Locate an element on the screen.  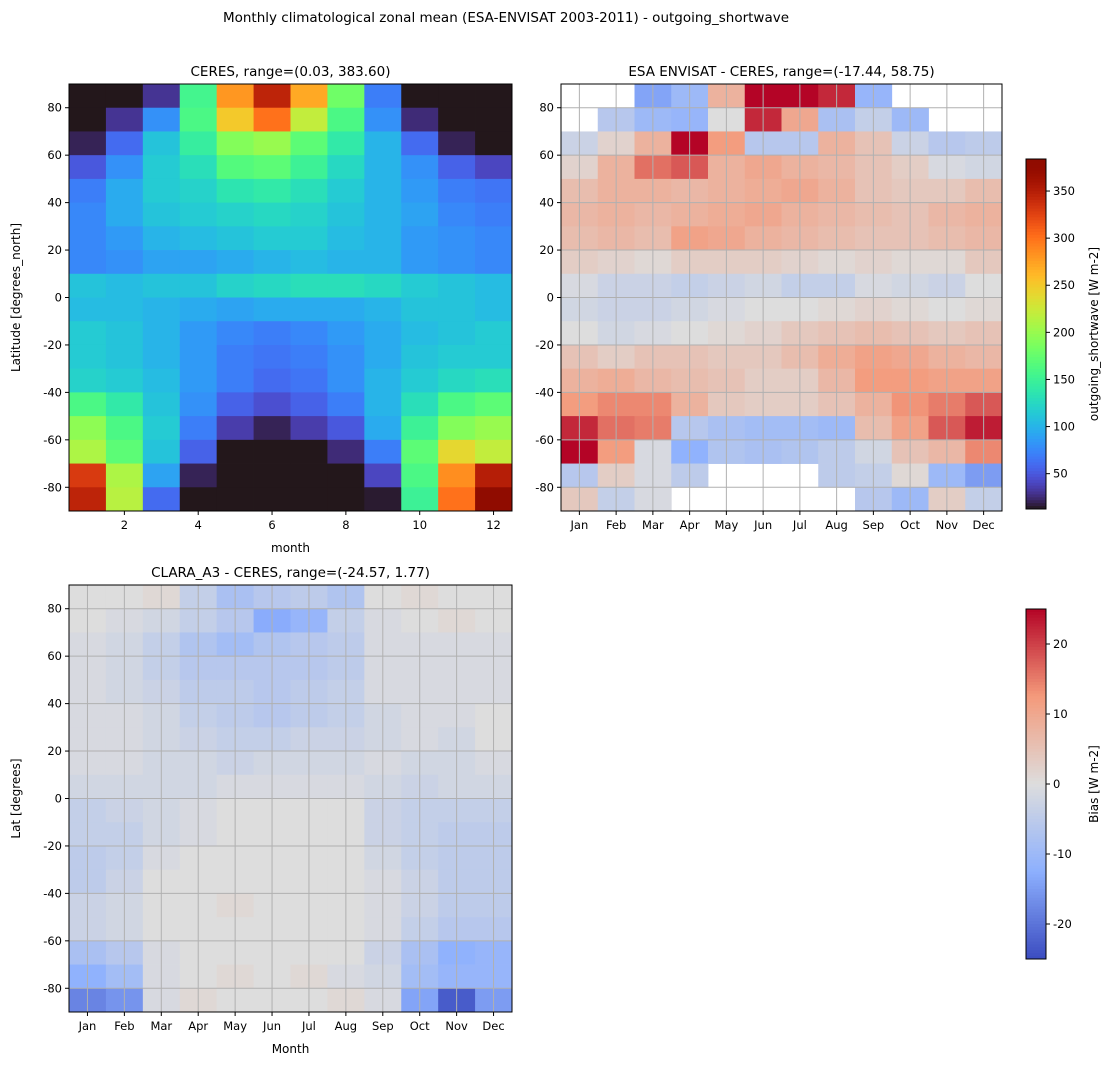
x-tick-label: Jun is located at coordinates (762, 525).